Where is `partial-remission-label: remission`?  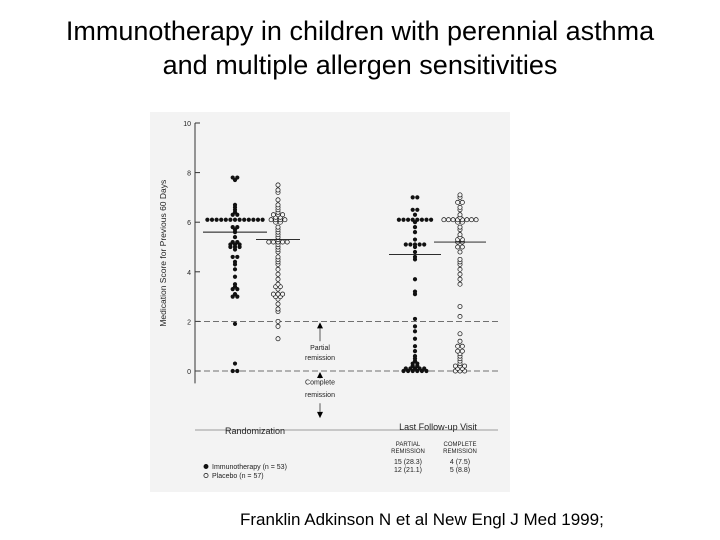
partial-remission-label: remission is located at coordinates (320, 358).